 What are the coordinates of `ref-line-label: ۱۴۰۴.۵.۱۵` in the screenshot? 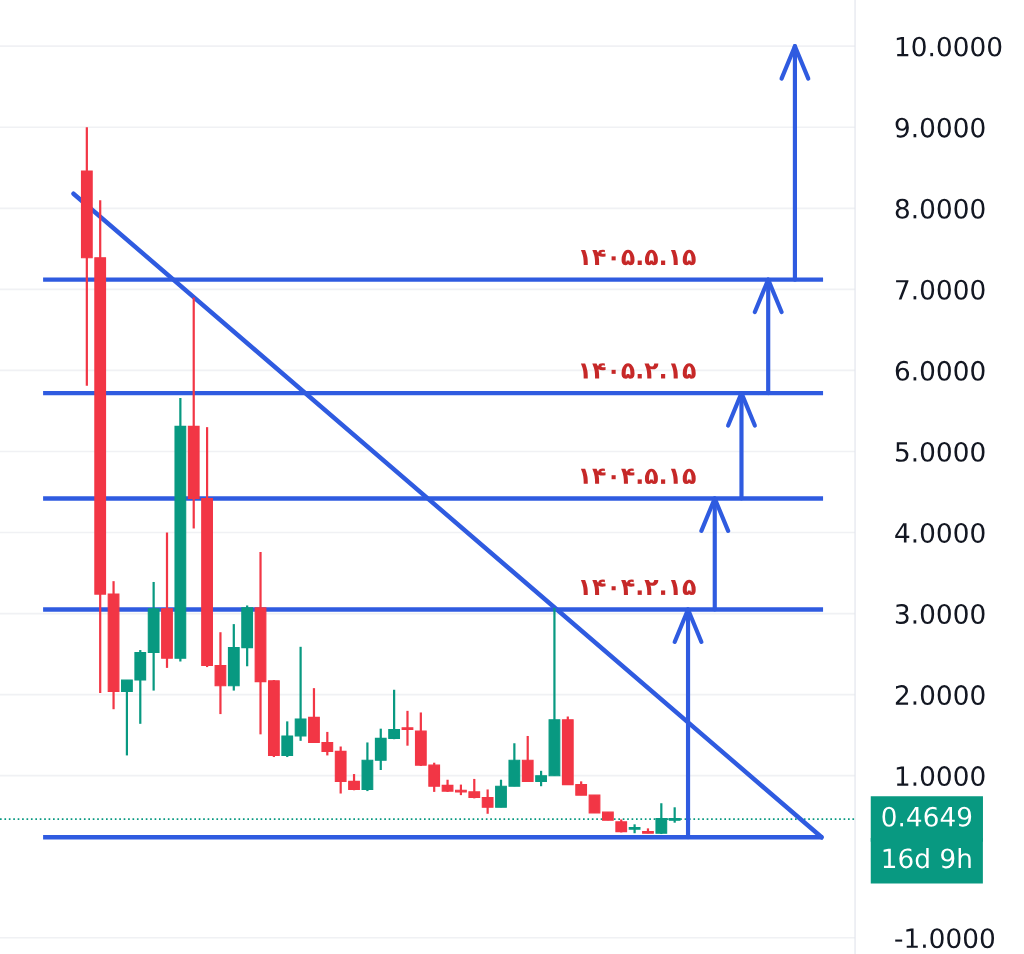 It's located at (638, 476).